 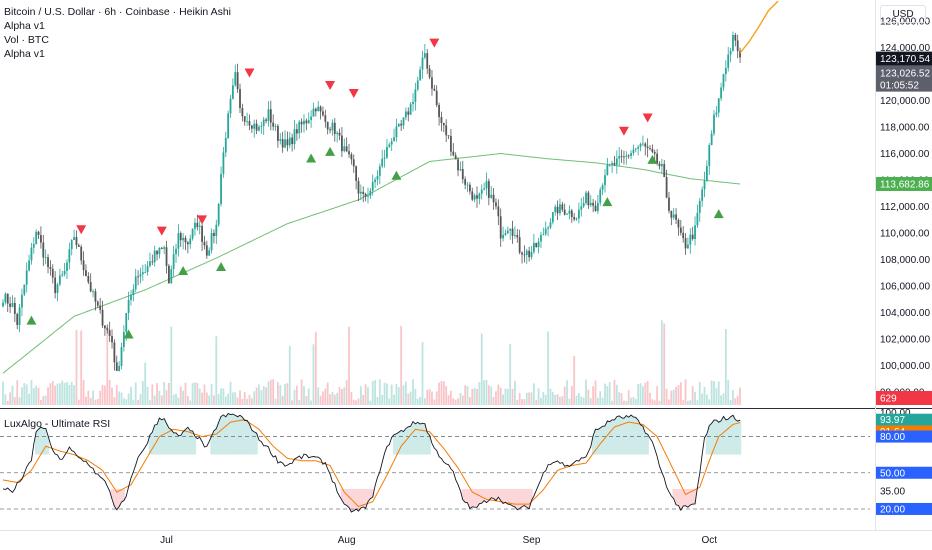 I want to click on buy-signal-marker, so click(x=330, y=151).